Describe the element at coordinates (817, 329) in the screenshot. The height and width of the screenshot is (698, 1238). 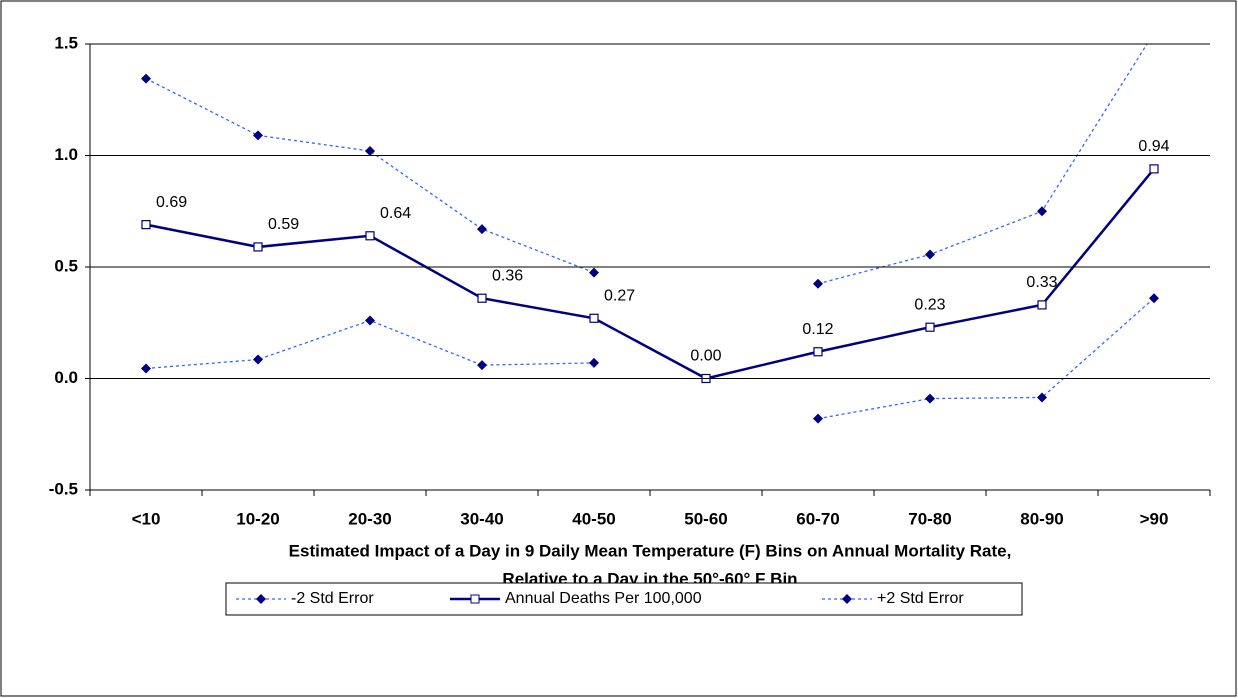
I see `data-label: 0.12` at that location.